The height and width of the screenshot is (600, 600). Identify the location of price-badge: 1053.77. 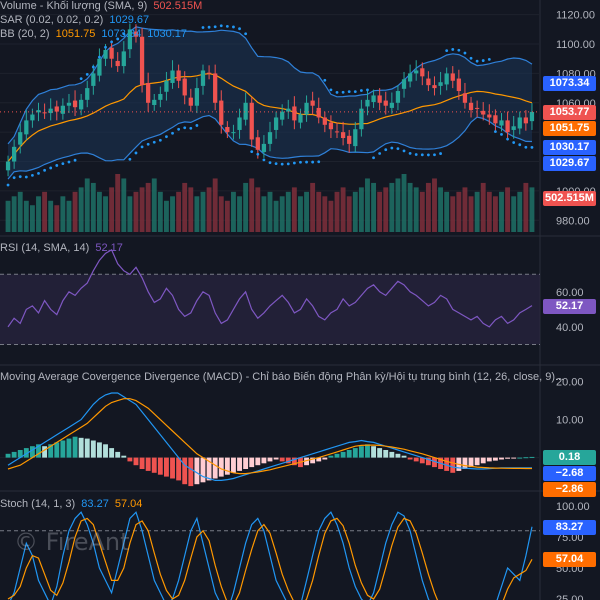
(569, 112).